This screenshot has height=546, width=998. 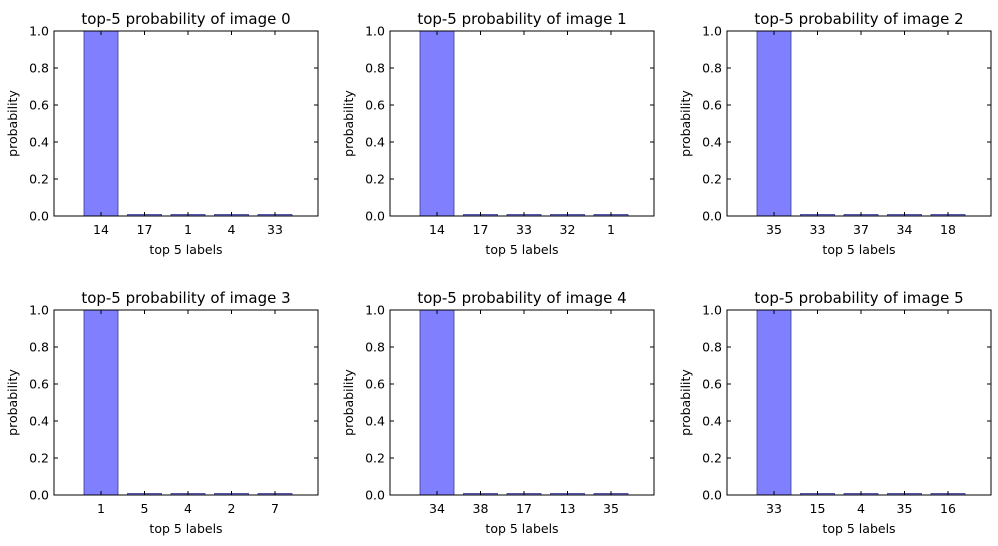 What do you see at coordinates (521, 19) in the screenshot?
I see `chart-title: top-5 probability of image 1` at bounding box center [521, 19].